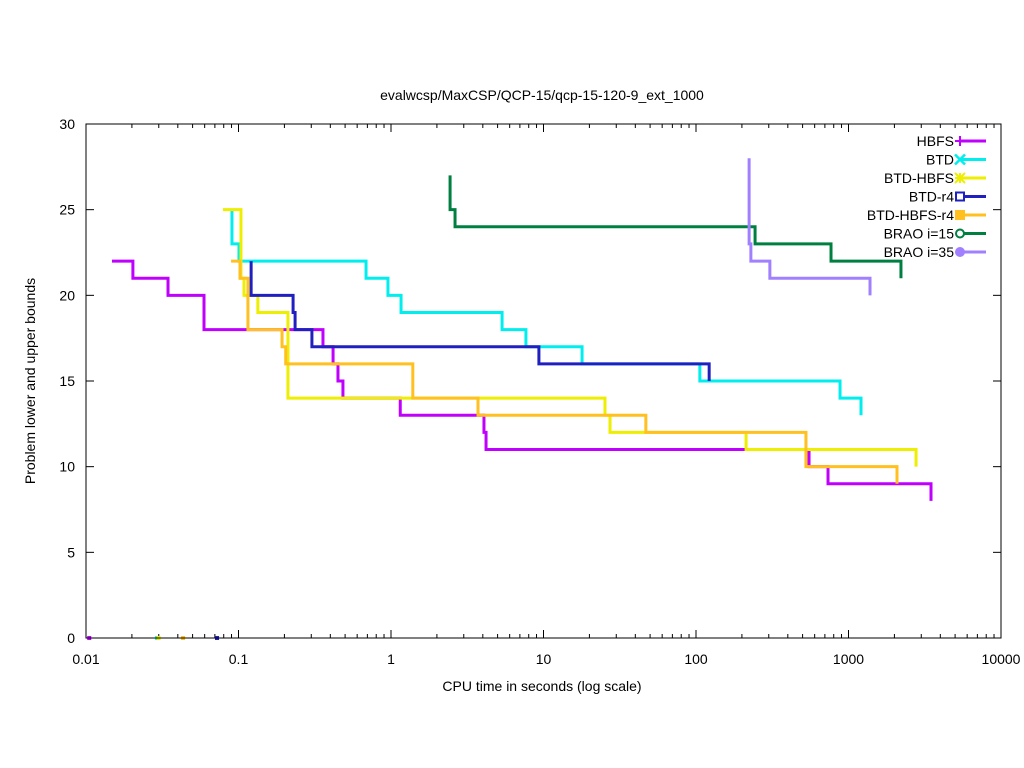  I want to click on x-tick-label: 0.1, so click(239, 659).